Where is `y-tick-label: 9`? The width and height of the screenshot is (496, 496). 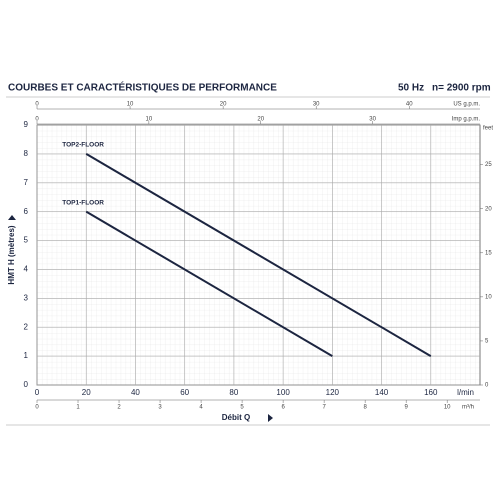 y-tick-label: 9 is located at coordinates (26, 124).